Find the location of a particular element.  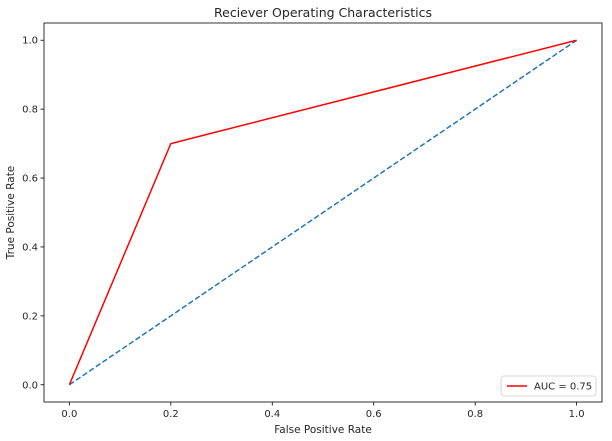

legend-entry-label: AUC = 0.75 is located at coordinates (563, 387).